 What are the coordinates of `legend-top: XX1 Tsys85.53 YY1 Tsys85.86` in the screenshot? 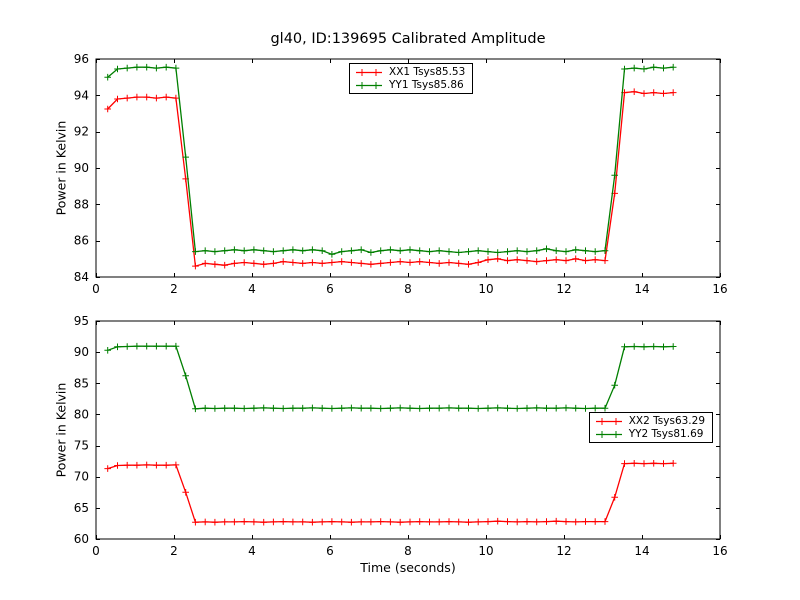 It's located at (411, 78).